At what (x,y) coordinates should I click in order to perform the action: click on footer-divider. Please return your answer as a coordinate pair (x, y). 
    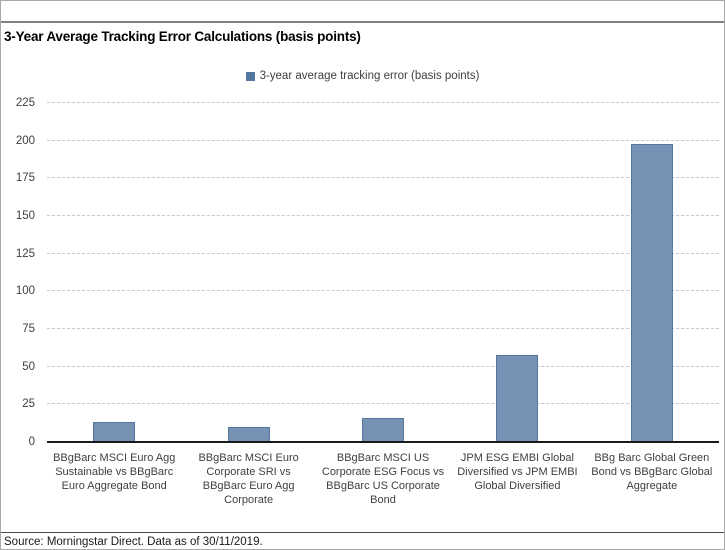
    Looking at the image, I should click on (362, 532).